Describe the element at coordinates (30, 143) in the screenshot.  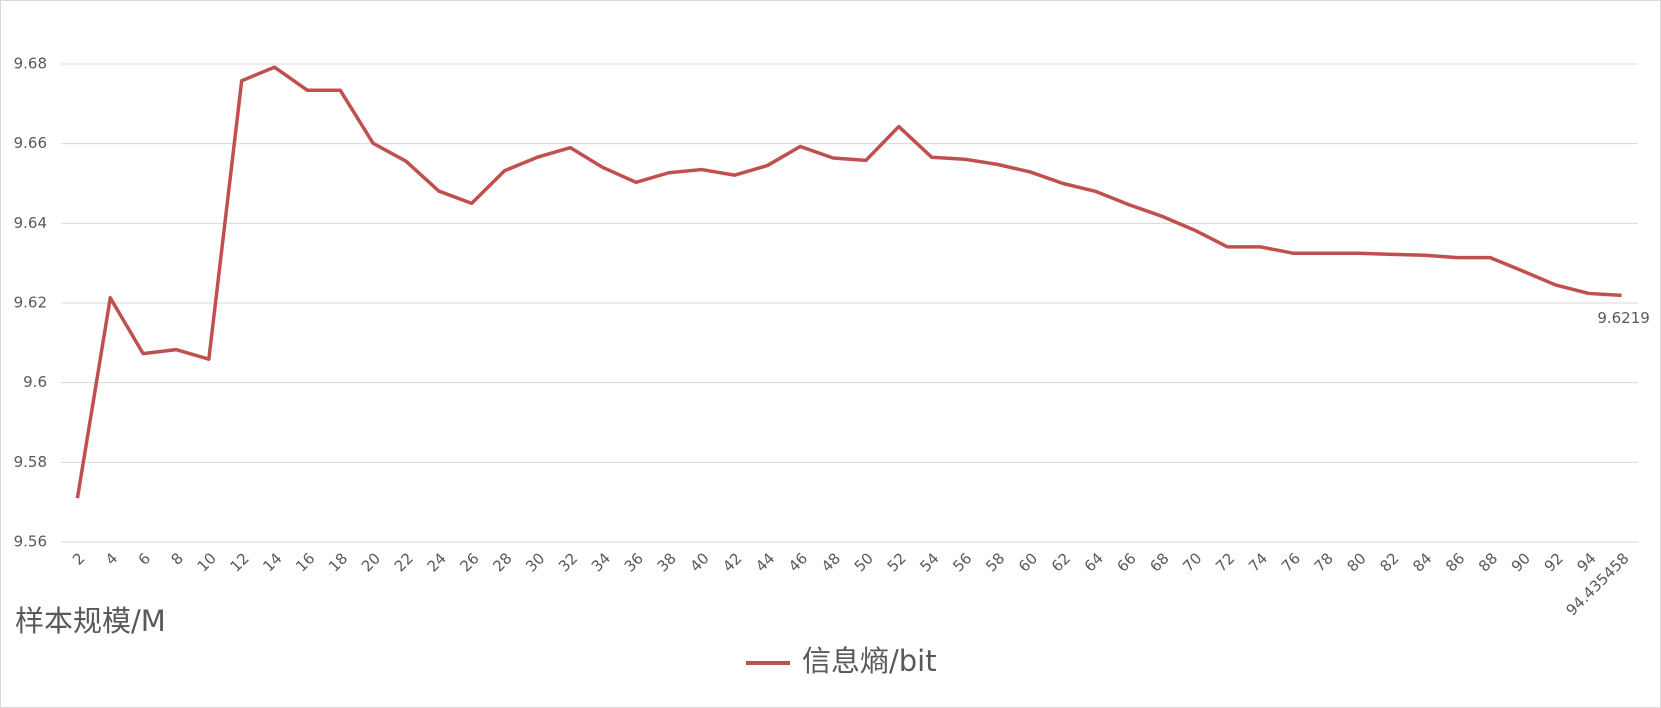
I see `y-tick-label: 9.66` at that location.